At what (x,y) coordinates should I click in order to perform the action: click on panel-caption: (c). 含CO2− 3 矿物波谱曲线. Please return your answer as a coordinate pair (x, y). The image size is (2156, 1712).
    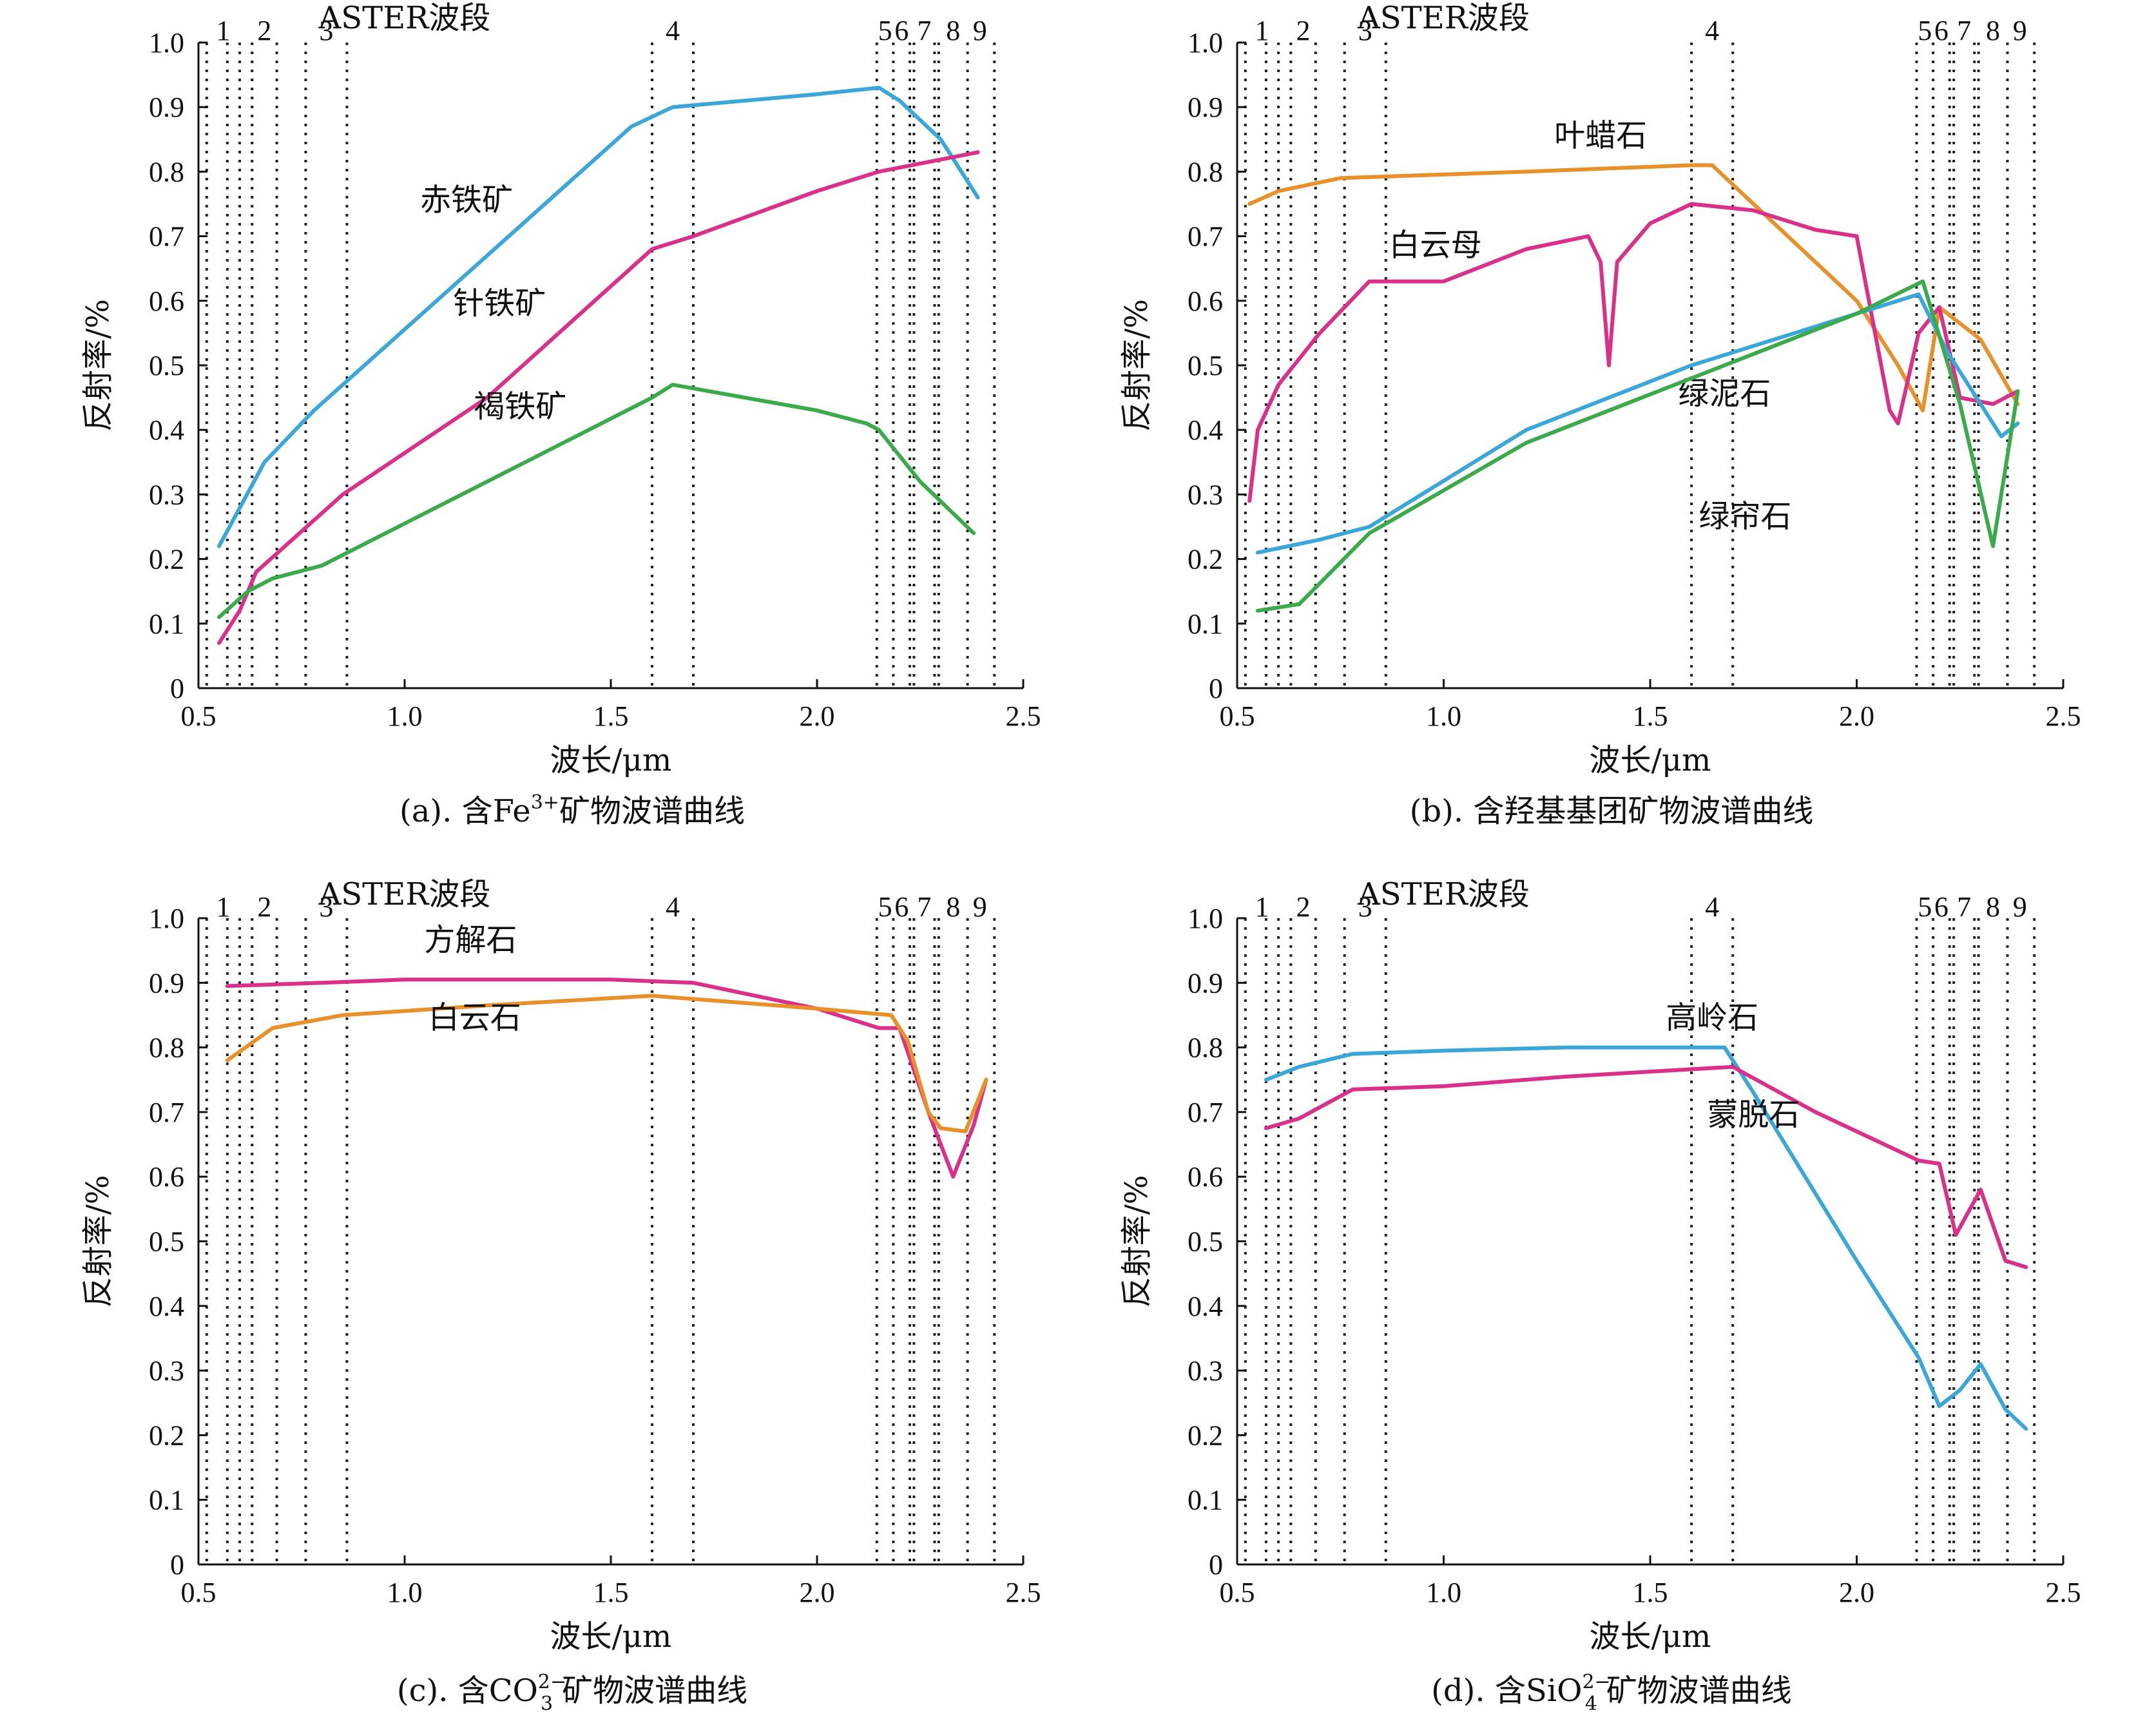
    Looking at the image, I should click on (572, 1691).